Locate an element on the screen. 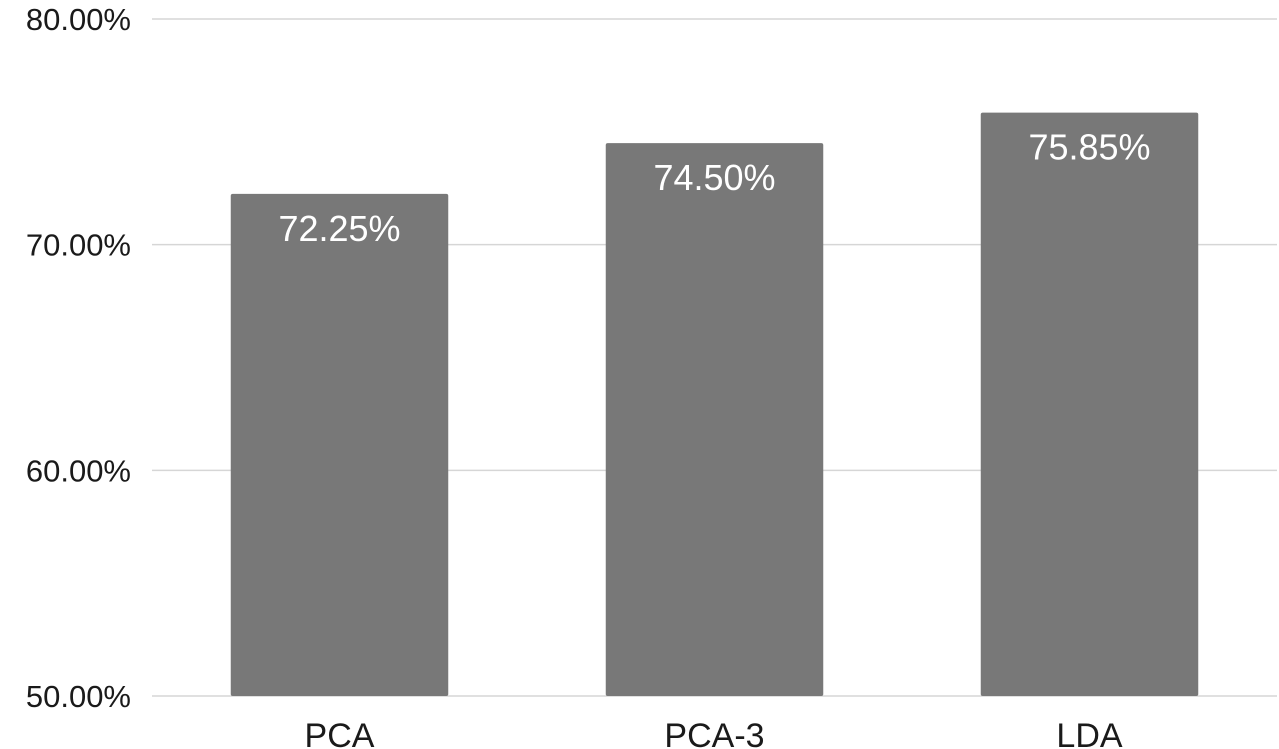 This screenshot has width=1279, height=749. y-tick-label: 50.00% is located at coordinates (78, 696).